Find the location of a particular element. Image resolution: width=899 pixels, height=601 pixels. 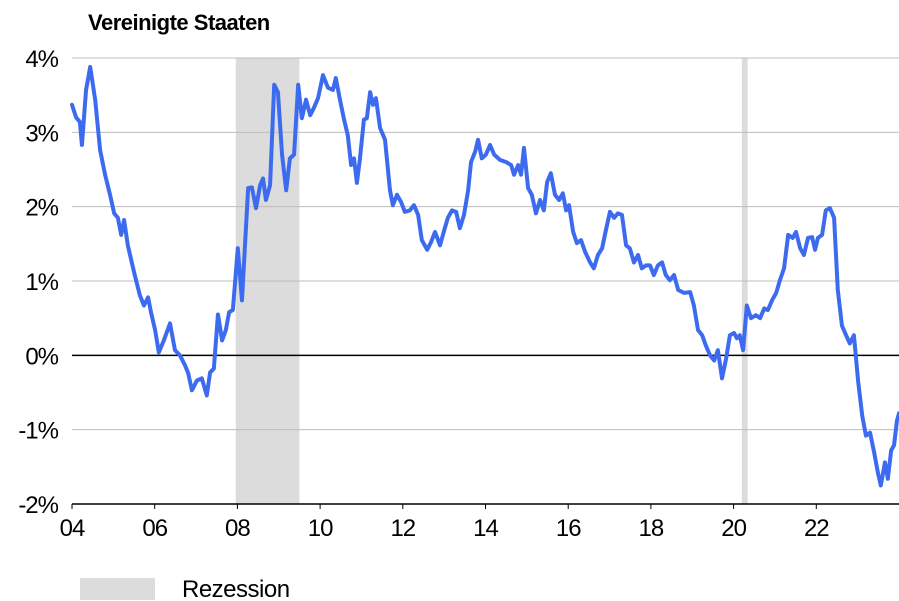

y-tick-label: -2% is located at coordinates (38, 505).